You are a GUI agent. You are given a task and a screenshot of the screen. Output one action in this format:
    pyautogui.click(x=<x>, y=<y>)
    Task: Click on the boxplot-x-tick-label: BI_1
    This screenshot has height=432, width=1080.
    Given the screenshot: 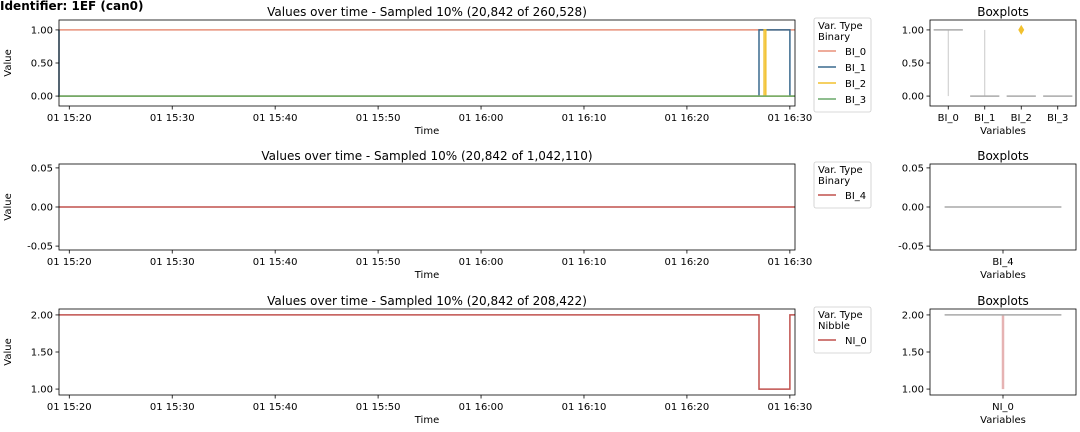 What is the action you would take?
    pyautogui.click(x=984, y=118)
    